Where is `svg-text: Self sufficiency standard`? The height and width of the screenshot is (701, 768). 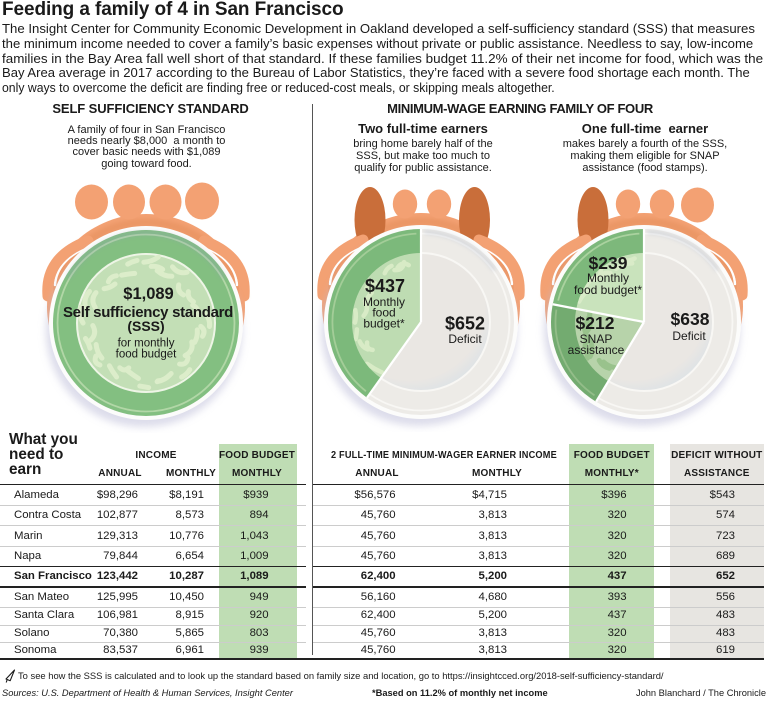
svg-text: Self sufficiency standard is located at coordinates (148, 312).